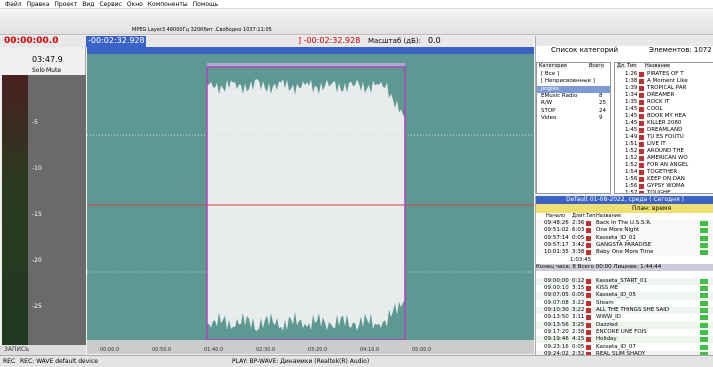 This screenshot has height=367, width=713. Describe the element at coordinates (9, 361) in the screenshot. I see `rec-button: REC` at that location.